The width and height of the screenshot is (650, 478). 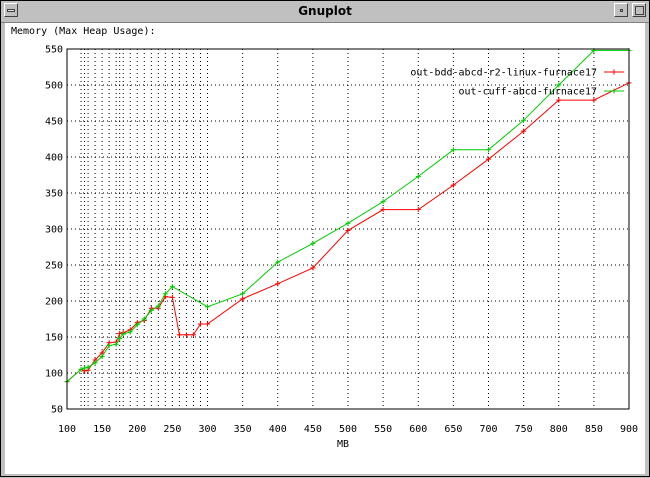 What do you see at coordinates (54, 86) in the screenshot?
I see `y-tick-label: 500` at bounding box center [54, 86].